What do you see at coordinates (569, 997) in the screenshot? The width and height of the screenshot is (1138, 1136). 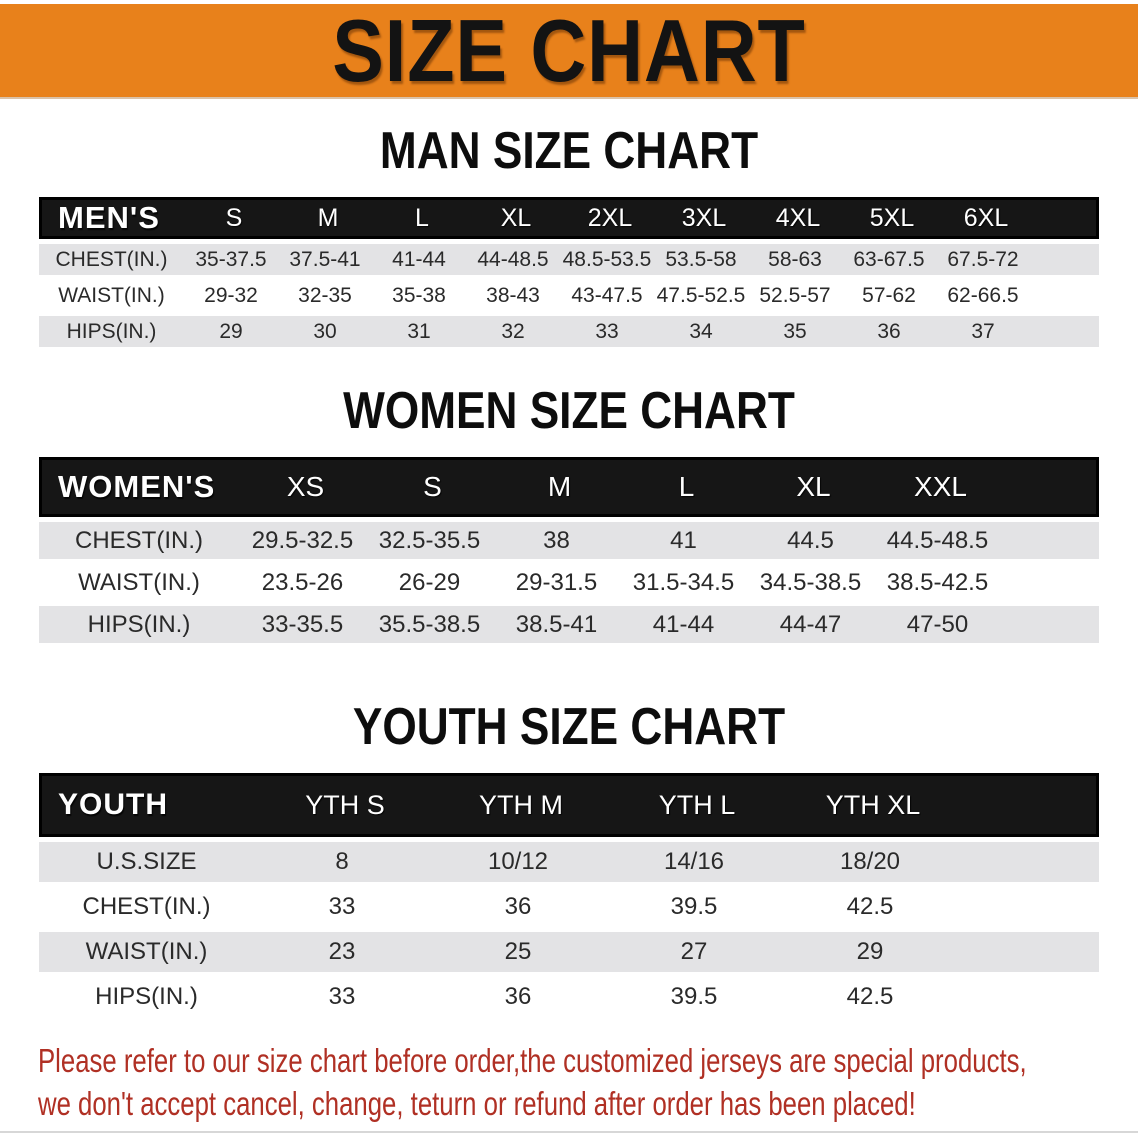 I see `table-row: HIPS(IN.) 33 36 39.5 42.5` at bounding box center [569, 997].